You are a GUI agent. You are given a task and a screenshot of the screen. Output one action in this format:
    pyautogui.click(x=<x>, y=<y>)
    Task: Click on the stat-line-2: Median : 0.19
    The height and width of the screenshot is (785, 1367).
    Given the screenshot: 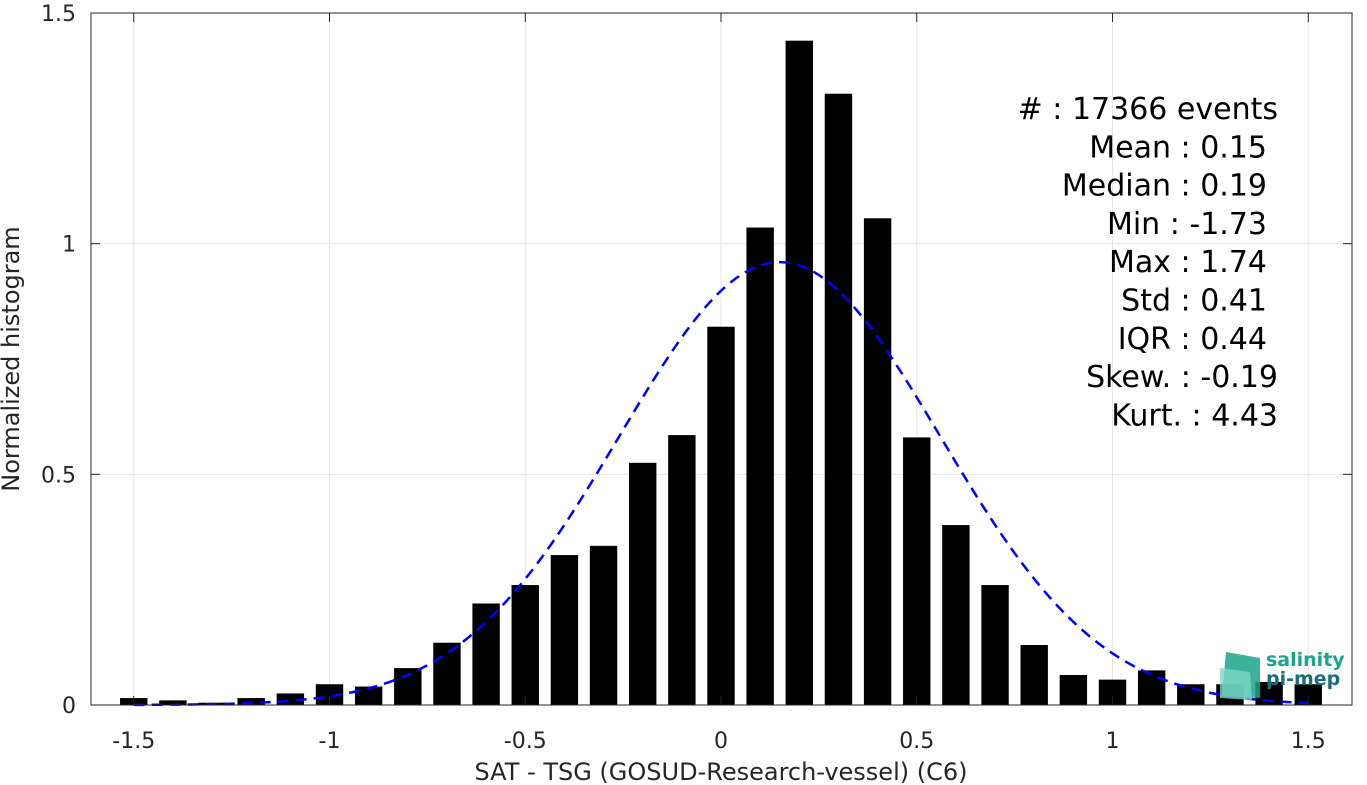 What is the action you would take?
    pyautogui.click(x=1164, y=186)
    